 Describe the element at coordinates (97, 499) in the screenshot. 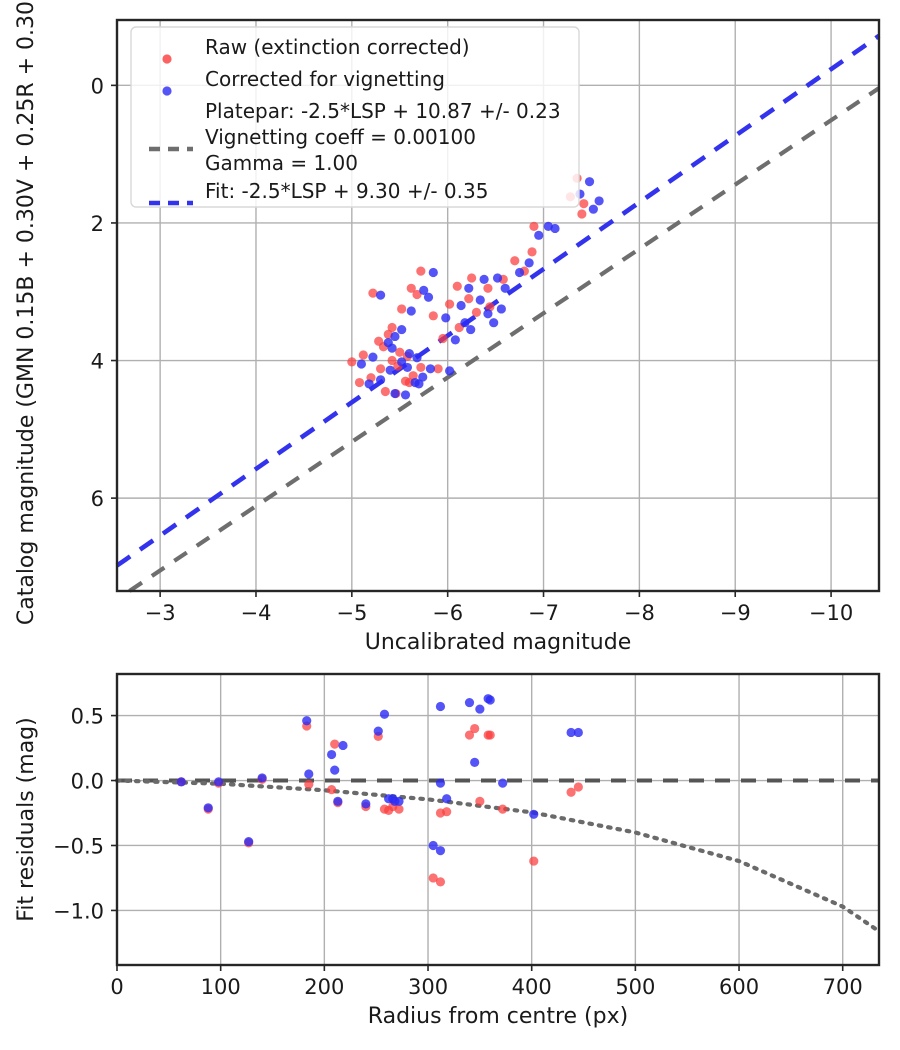

I see `ytick-label: 6` at that location.